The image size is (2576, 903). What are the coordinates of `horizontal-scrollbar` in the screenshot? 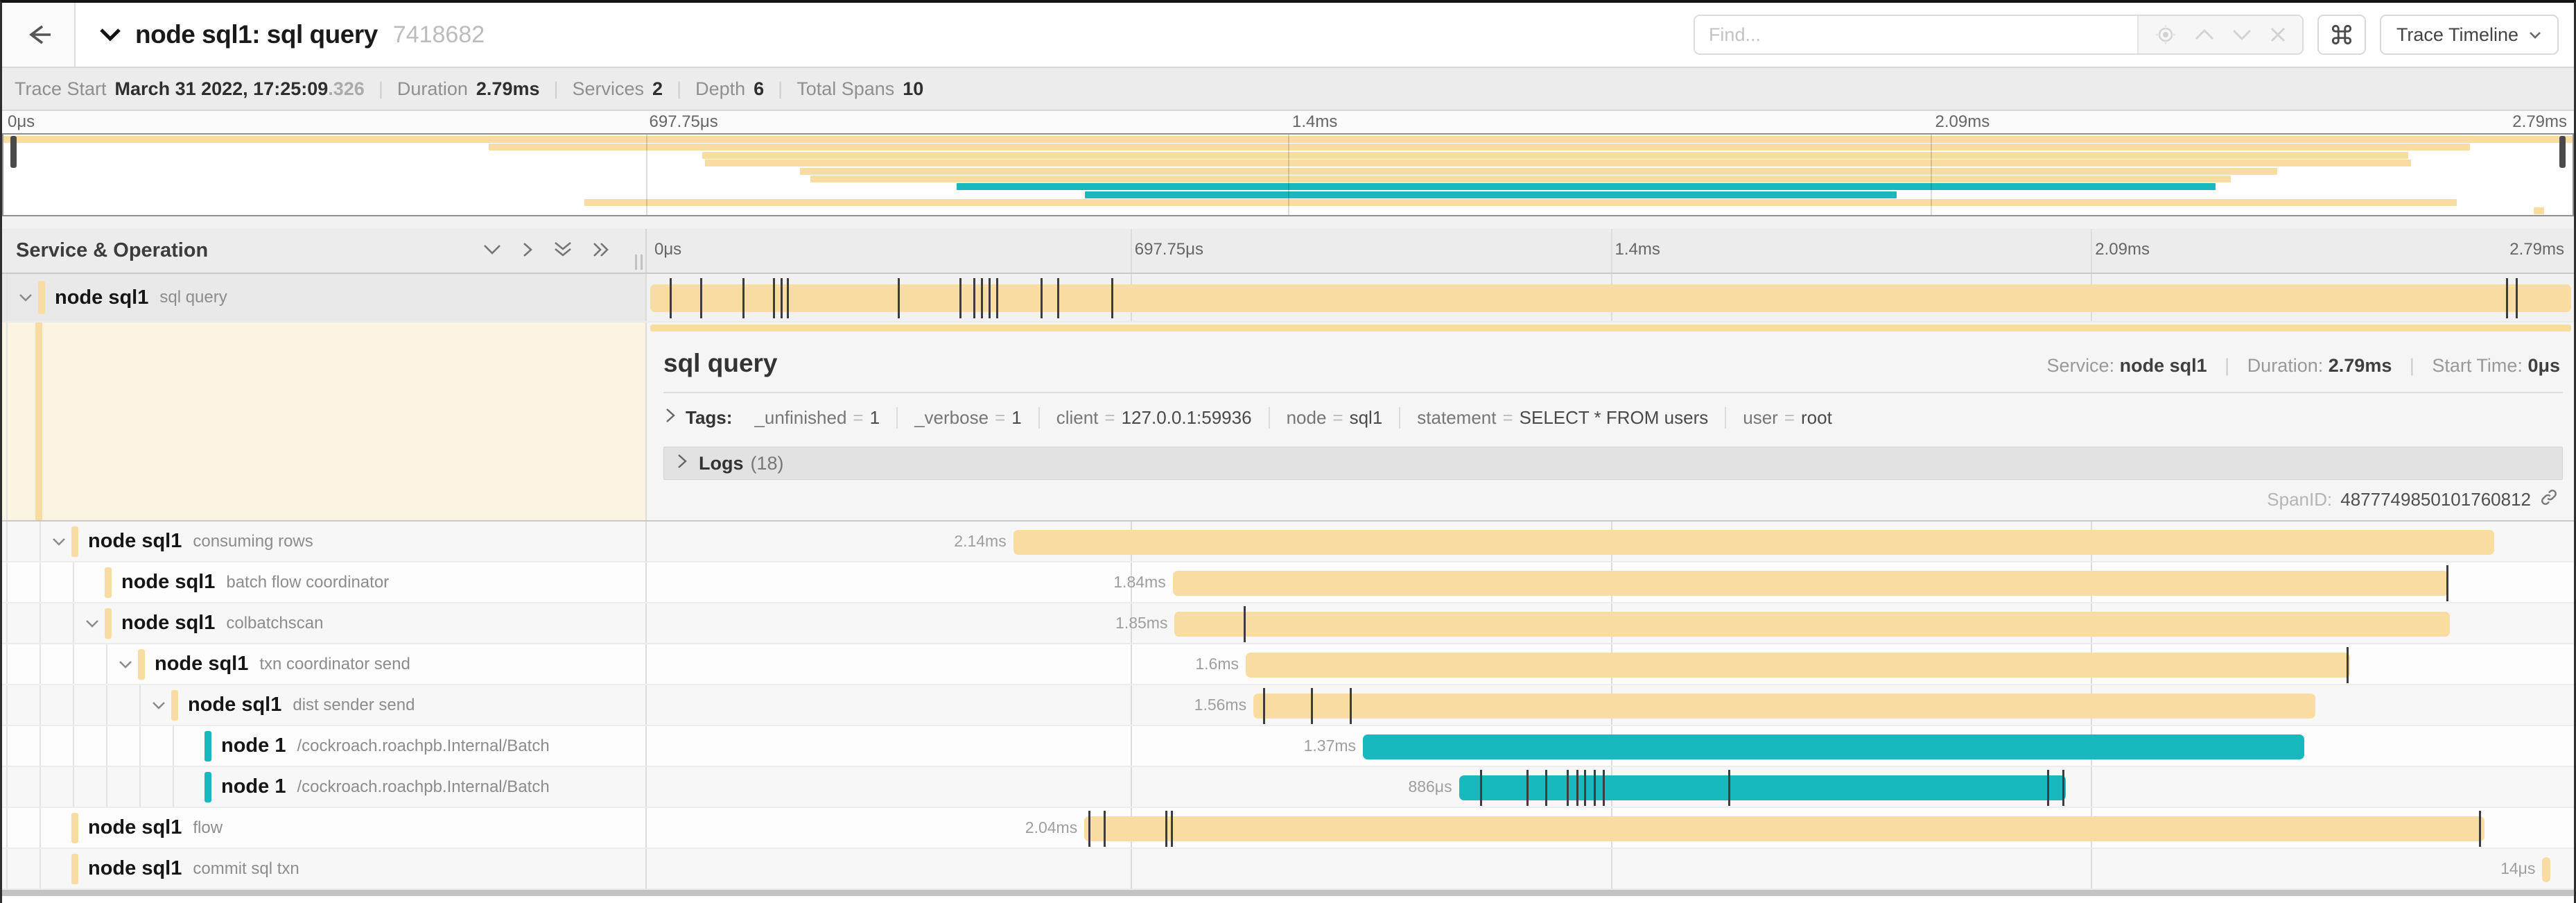 It's located at (1288, 893).